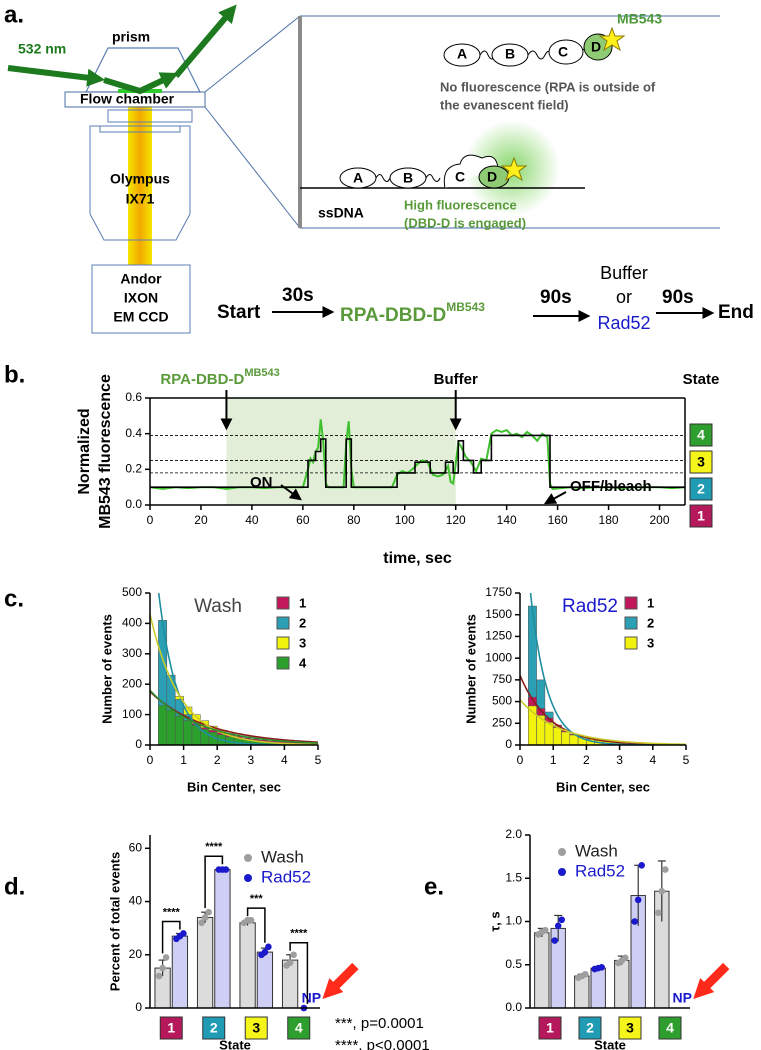  Describe the element at coordinates (502, 722) in the screenshot. I see `y-tick-label: 250` at that location.